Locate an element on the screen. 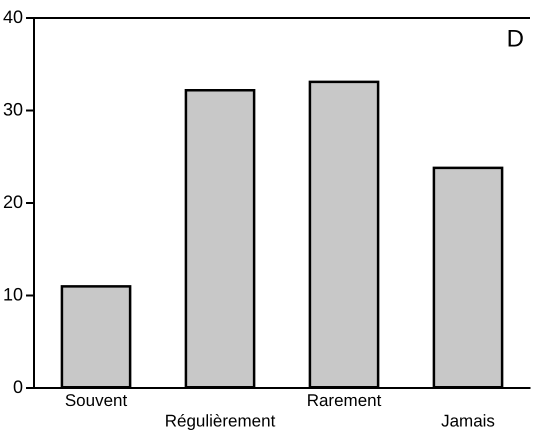 The image size is (536, 435). x-tick-label: Souvent is located at coordinates (96, 400).